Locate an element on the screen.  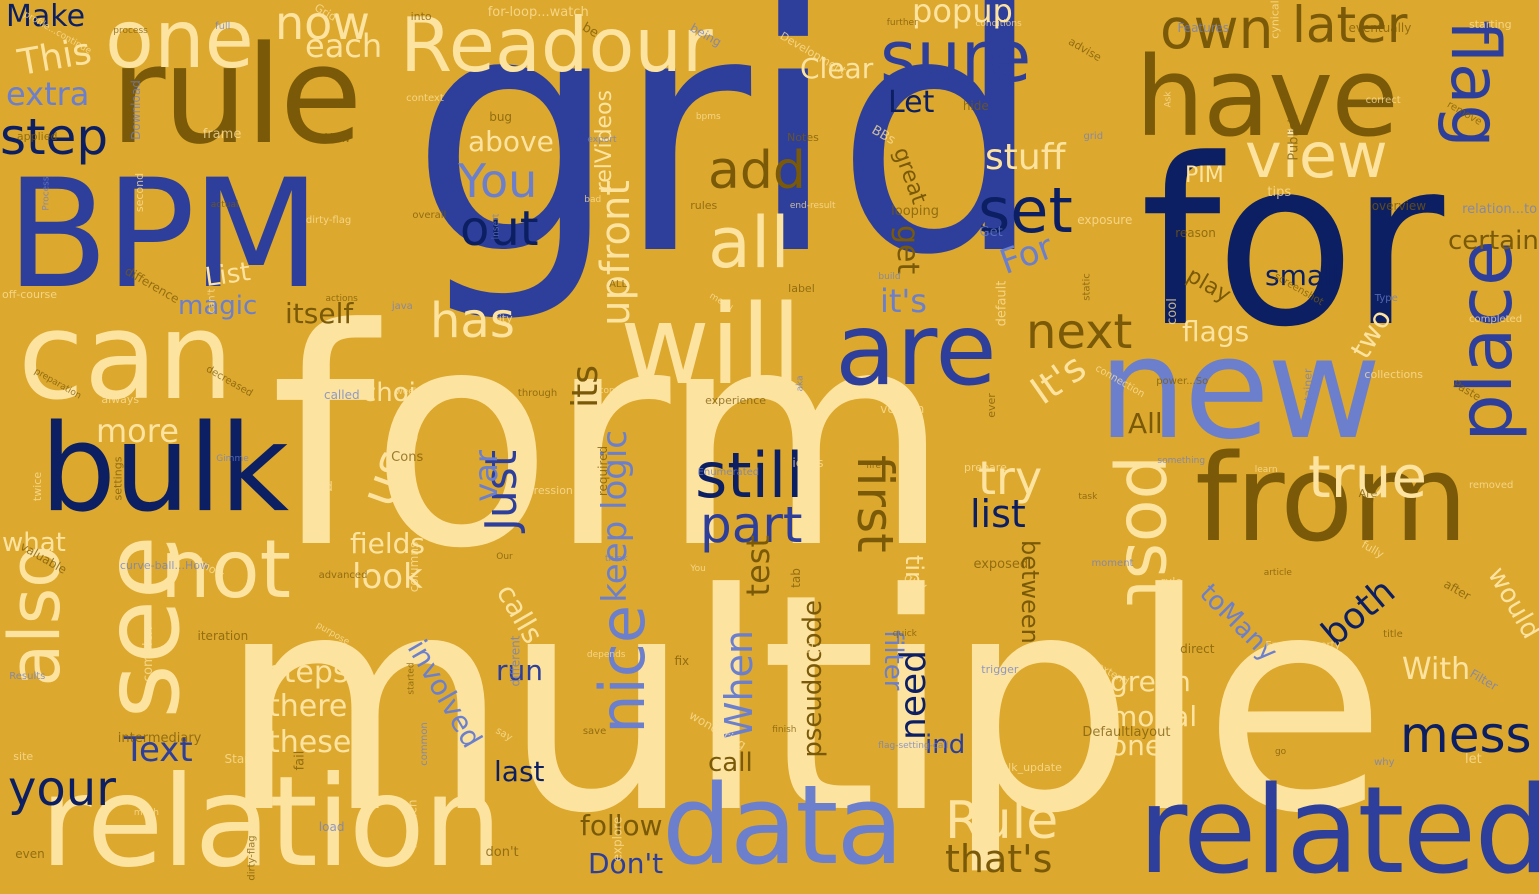
tiny-word: icons is located at coordinates (808, 463).